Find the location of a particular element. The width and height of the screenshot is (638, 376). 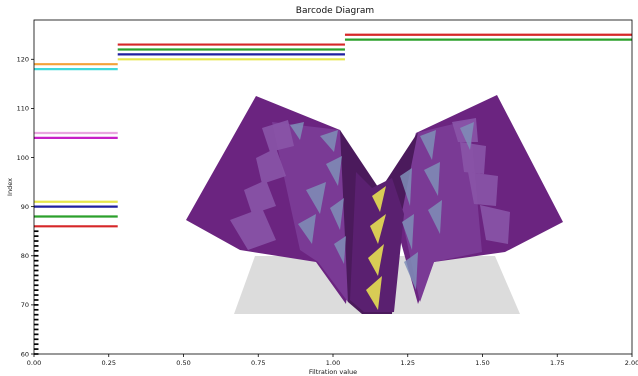

y-axis: 60 70 80 90 100 110 120 is located at coordinates (25, 207).